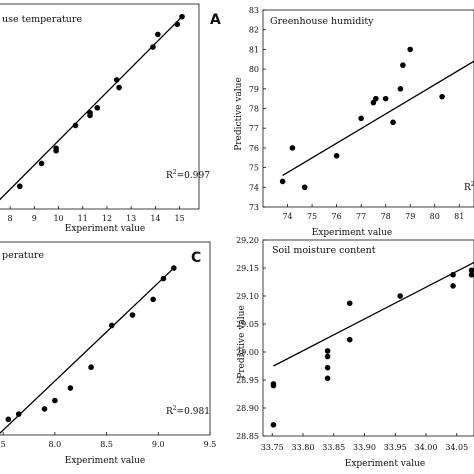 The image size is (474, 474). What do you see at coordinates (247, 268) in the screenshot?
I see `y-tick-label: 29.15` at bounding box center [247, 268].